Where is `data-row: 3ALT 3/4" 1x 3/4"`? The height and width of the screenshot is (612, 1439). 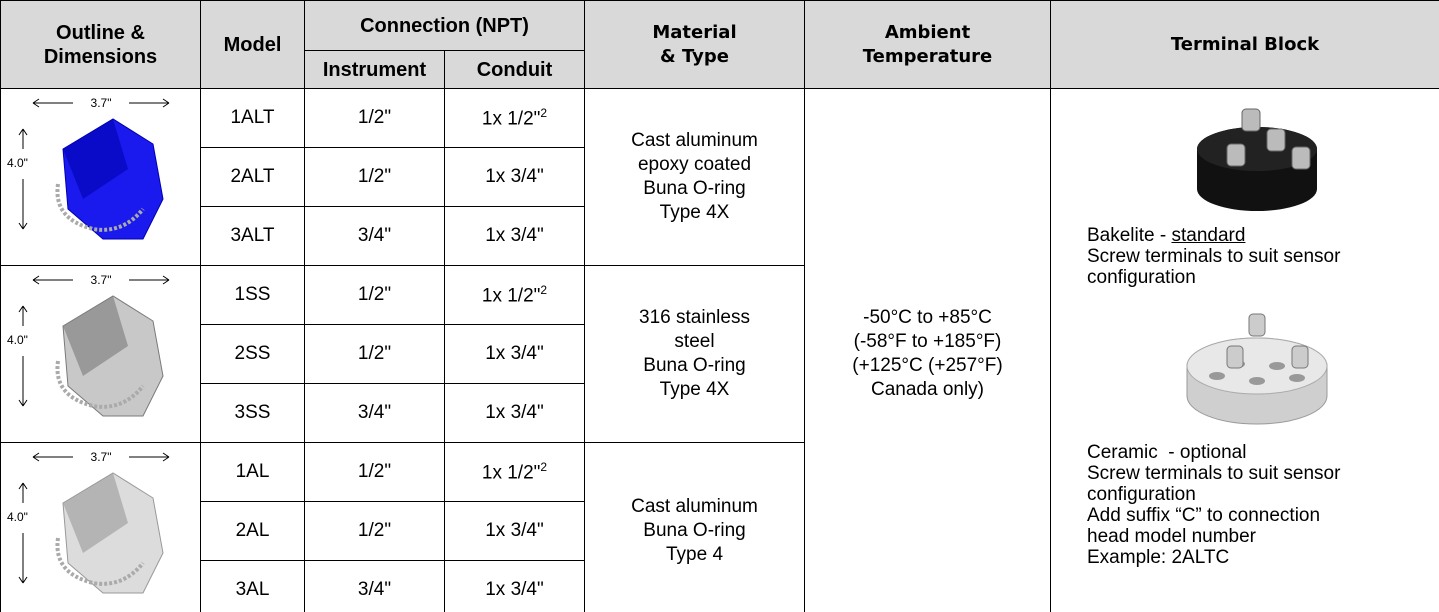
data-row: 3ALT 3/4" 1x 3/4" is located at coordinates (720, 236).